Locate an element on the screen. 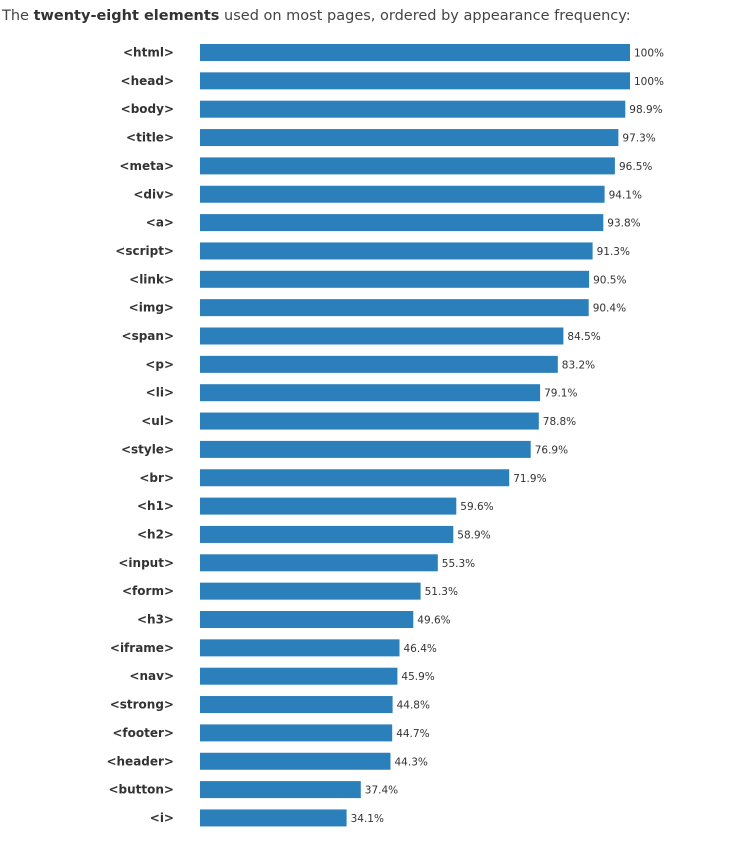 This screenshot has height=848, width=743. value-label: 55.3% is located at coordinates (458, 564).